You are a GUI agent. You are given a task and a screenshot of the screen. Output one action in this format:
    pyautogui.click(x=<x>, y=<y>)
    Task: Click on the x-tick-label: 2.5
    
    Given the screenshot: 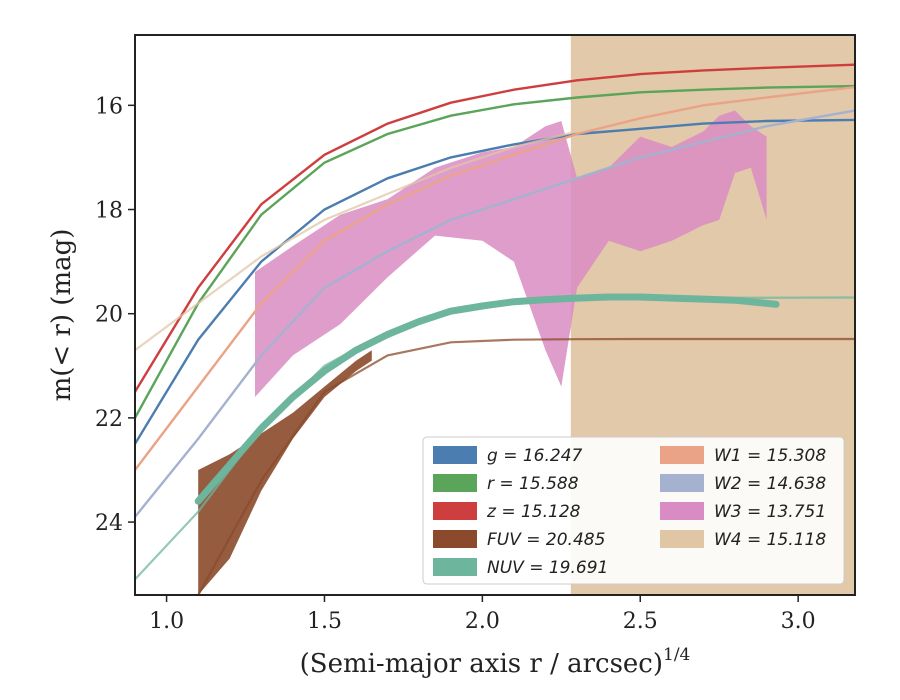 What is the action you would take?
    pyautogui.click(x=640, y=621)
    